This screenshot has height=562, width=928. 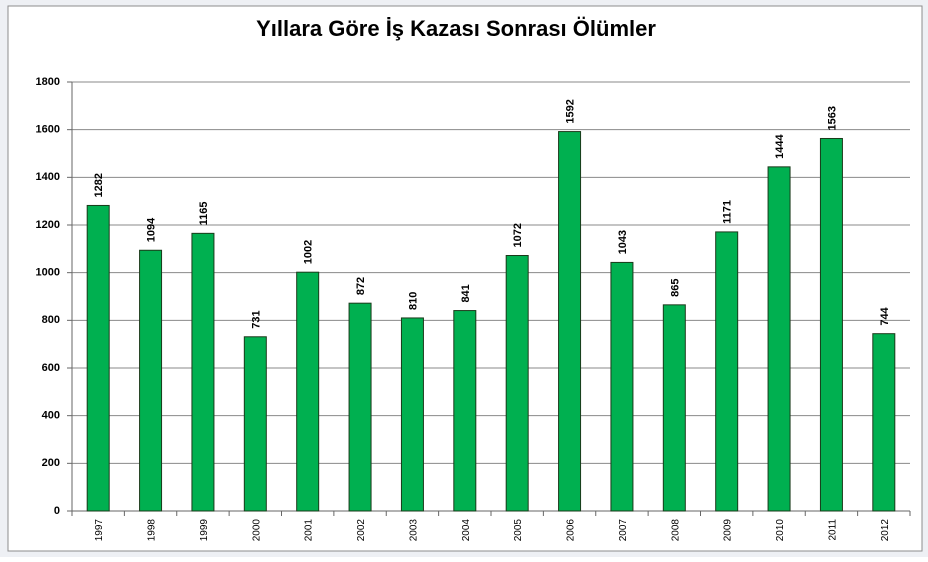 What do you see at coordinates (675, 287) in the screenshot?
I see `data-label: 865` at bounding box center [675, 287].